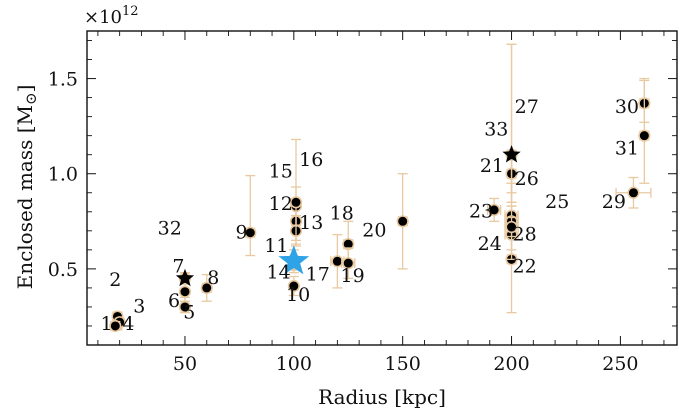 This screenshot has width=698, height=418. What do you see at coordinates (63, 80) in the screenshot?
I see `y-tick-label: 1.5` at bounding box center [63, 80].